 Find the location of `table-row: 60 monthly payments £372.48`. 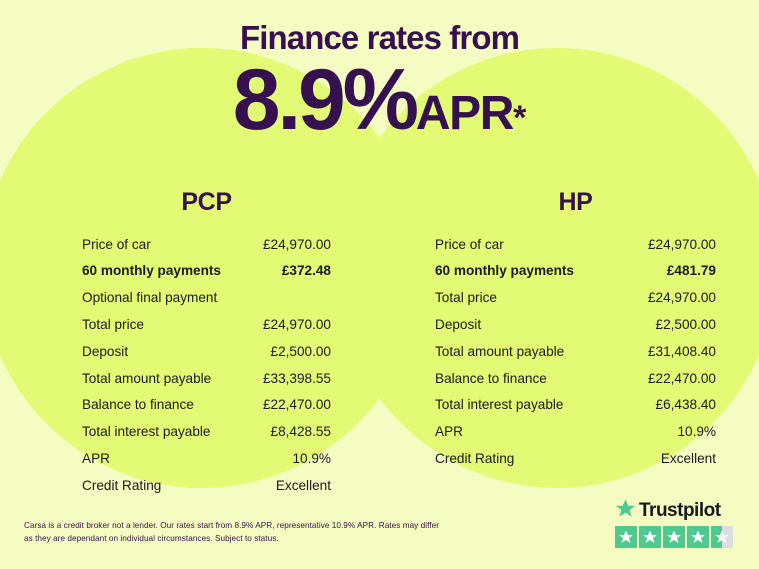

table-row: 60 monthly payments £372.48 is located at coordinates (206, 271).